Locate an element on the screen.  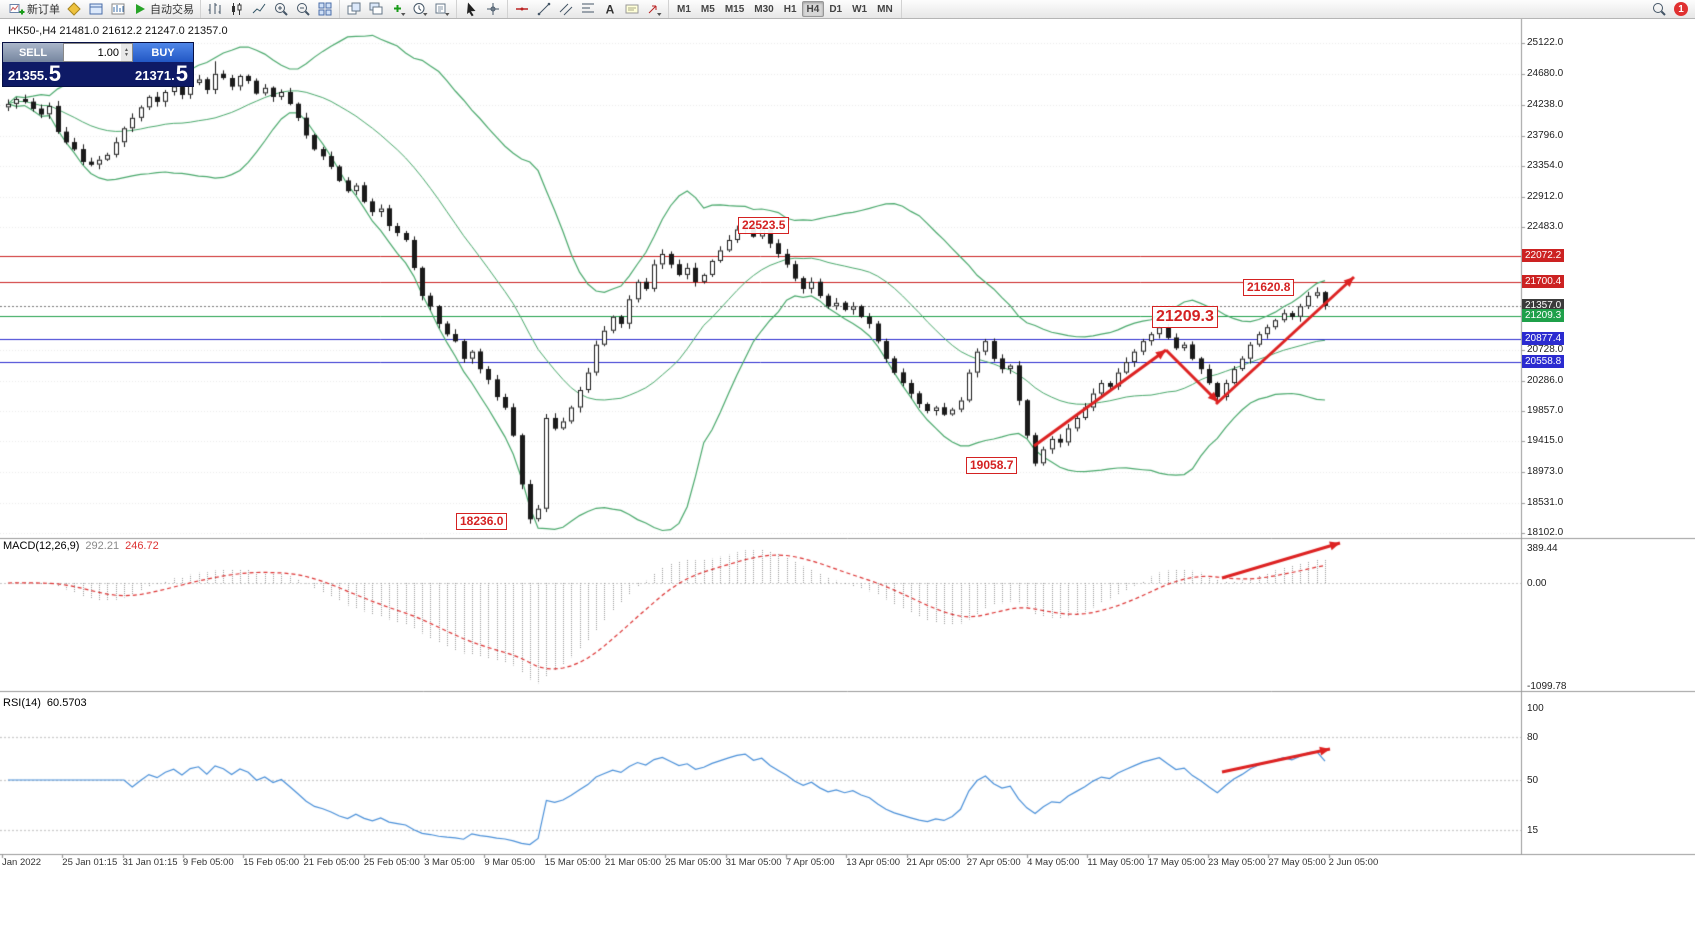
macd-main-value: 292.21 is located at coordinates (102, 546).